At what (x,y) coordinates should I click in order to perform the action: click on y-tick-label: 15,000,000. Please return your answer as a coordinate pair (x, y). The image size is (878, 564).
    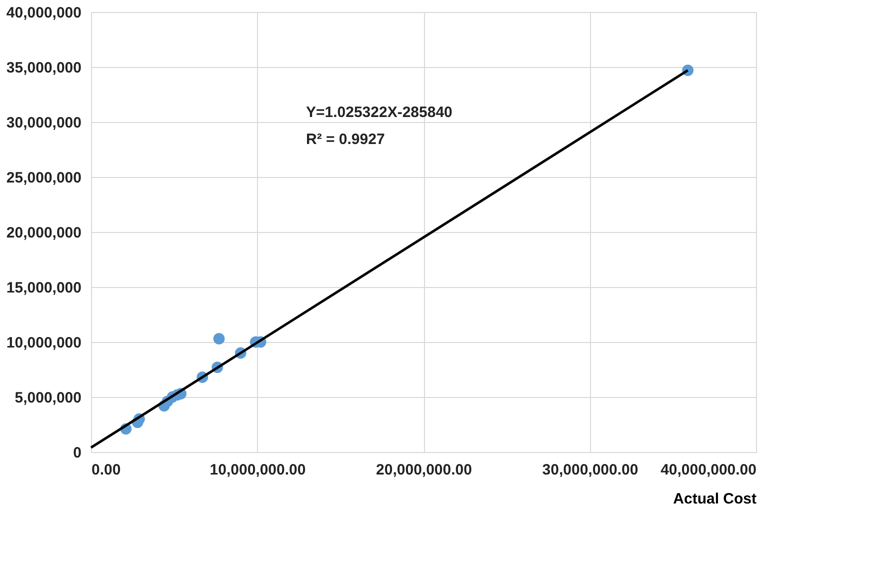
    Looking at the image, I should click on (44, 288).